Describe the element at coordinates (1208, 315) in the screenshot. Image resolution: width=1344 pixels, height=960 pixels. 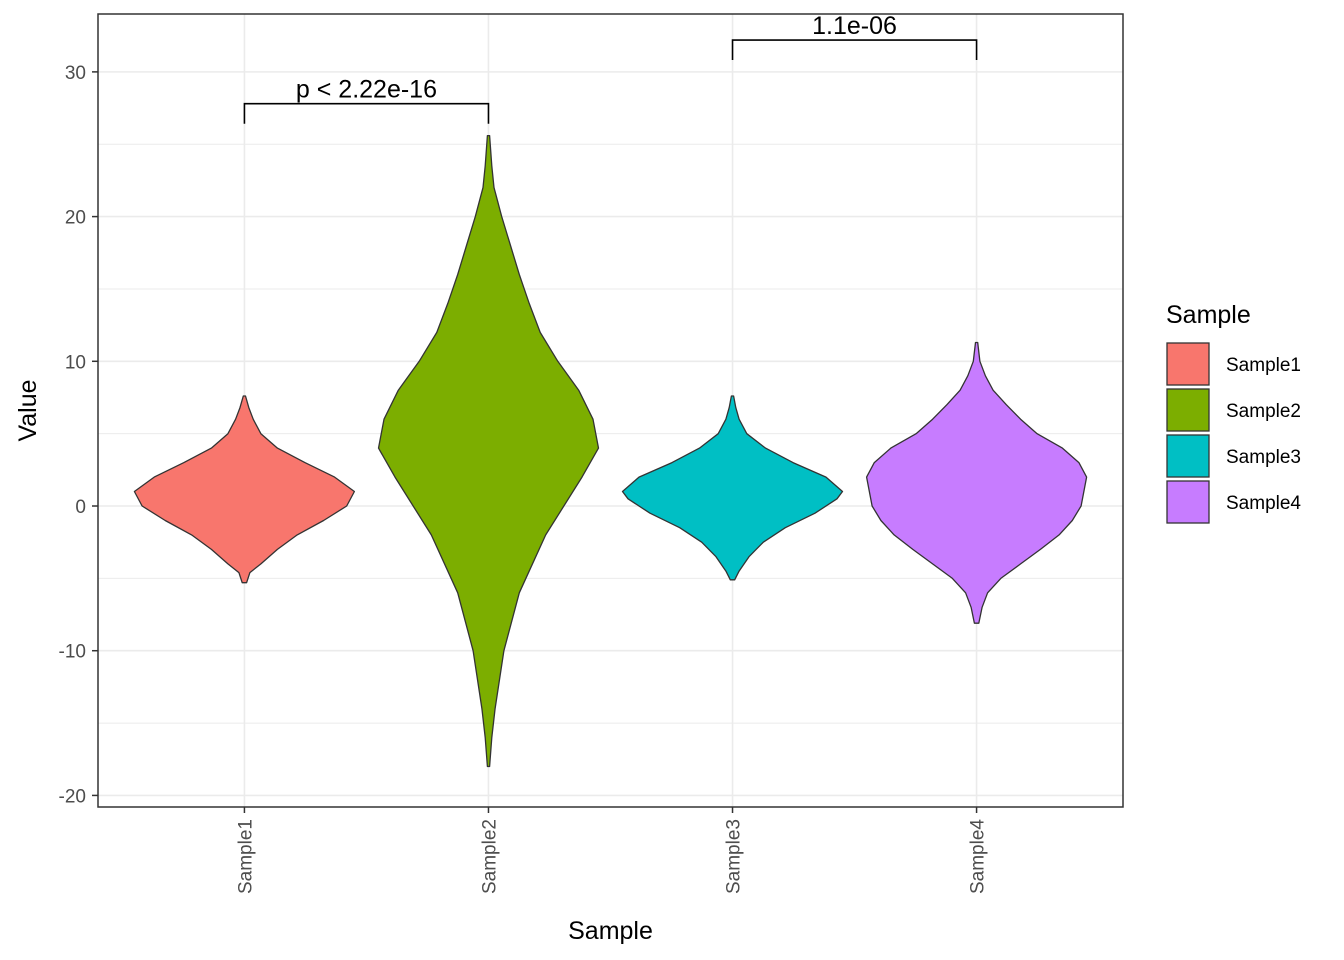
I see `legend-title: Sample` at that location.